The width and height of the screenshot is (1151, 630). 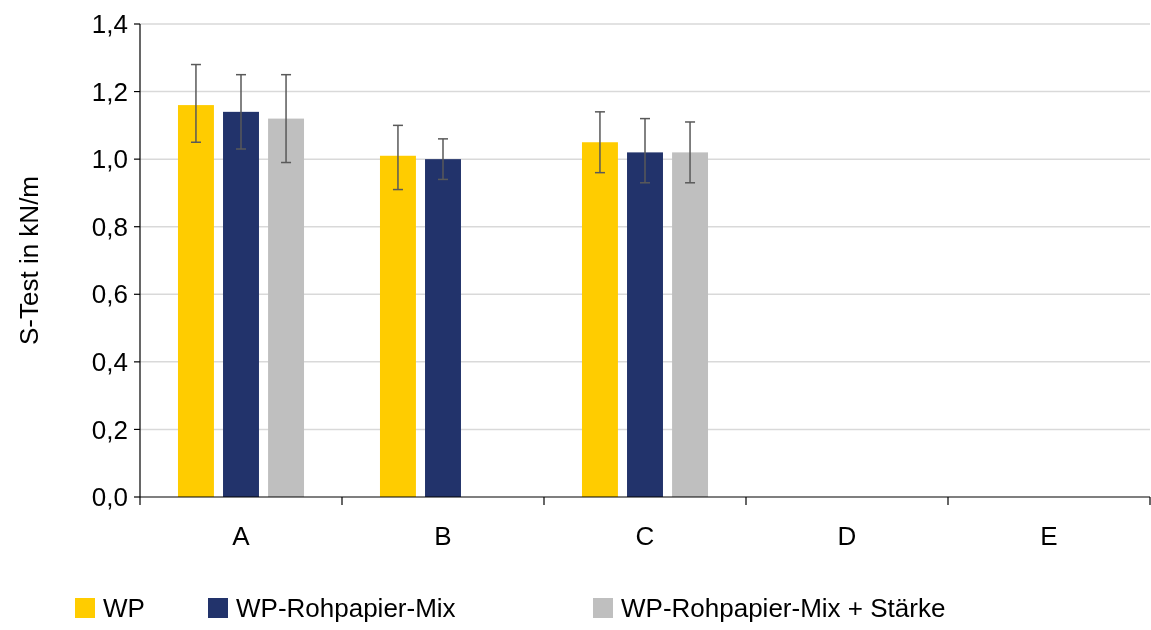 I want to click on y-tick-label: 0,8, so click(x=109, y=226).